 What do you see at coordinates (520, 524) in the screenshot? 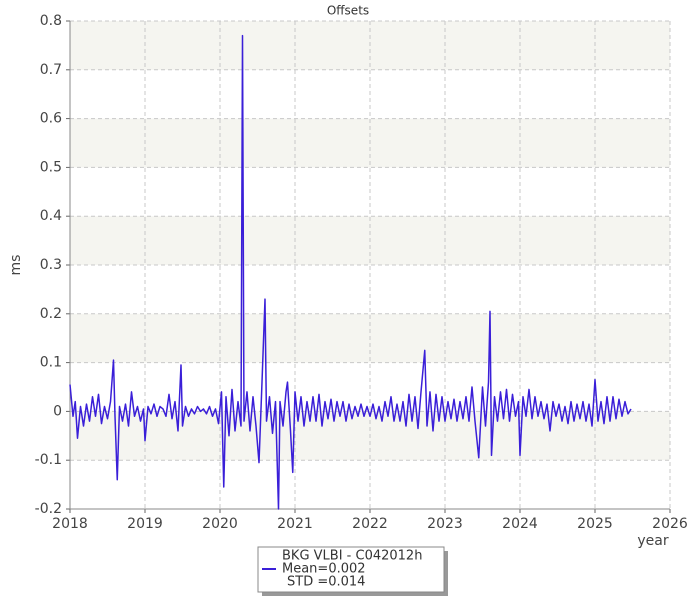
I see `x-tick-label: 2024` at bounding box center [520, 524].